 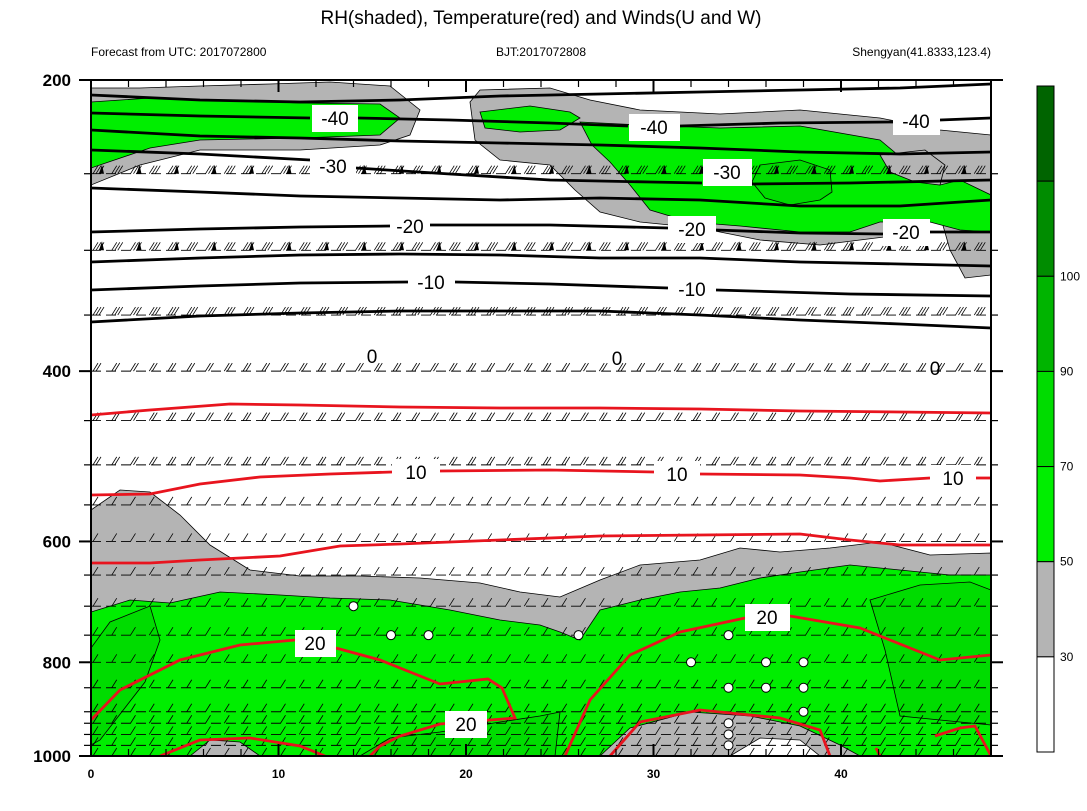 I want to click on contour-label-minus30-b: -30, so click(x=726, y=173).